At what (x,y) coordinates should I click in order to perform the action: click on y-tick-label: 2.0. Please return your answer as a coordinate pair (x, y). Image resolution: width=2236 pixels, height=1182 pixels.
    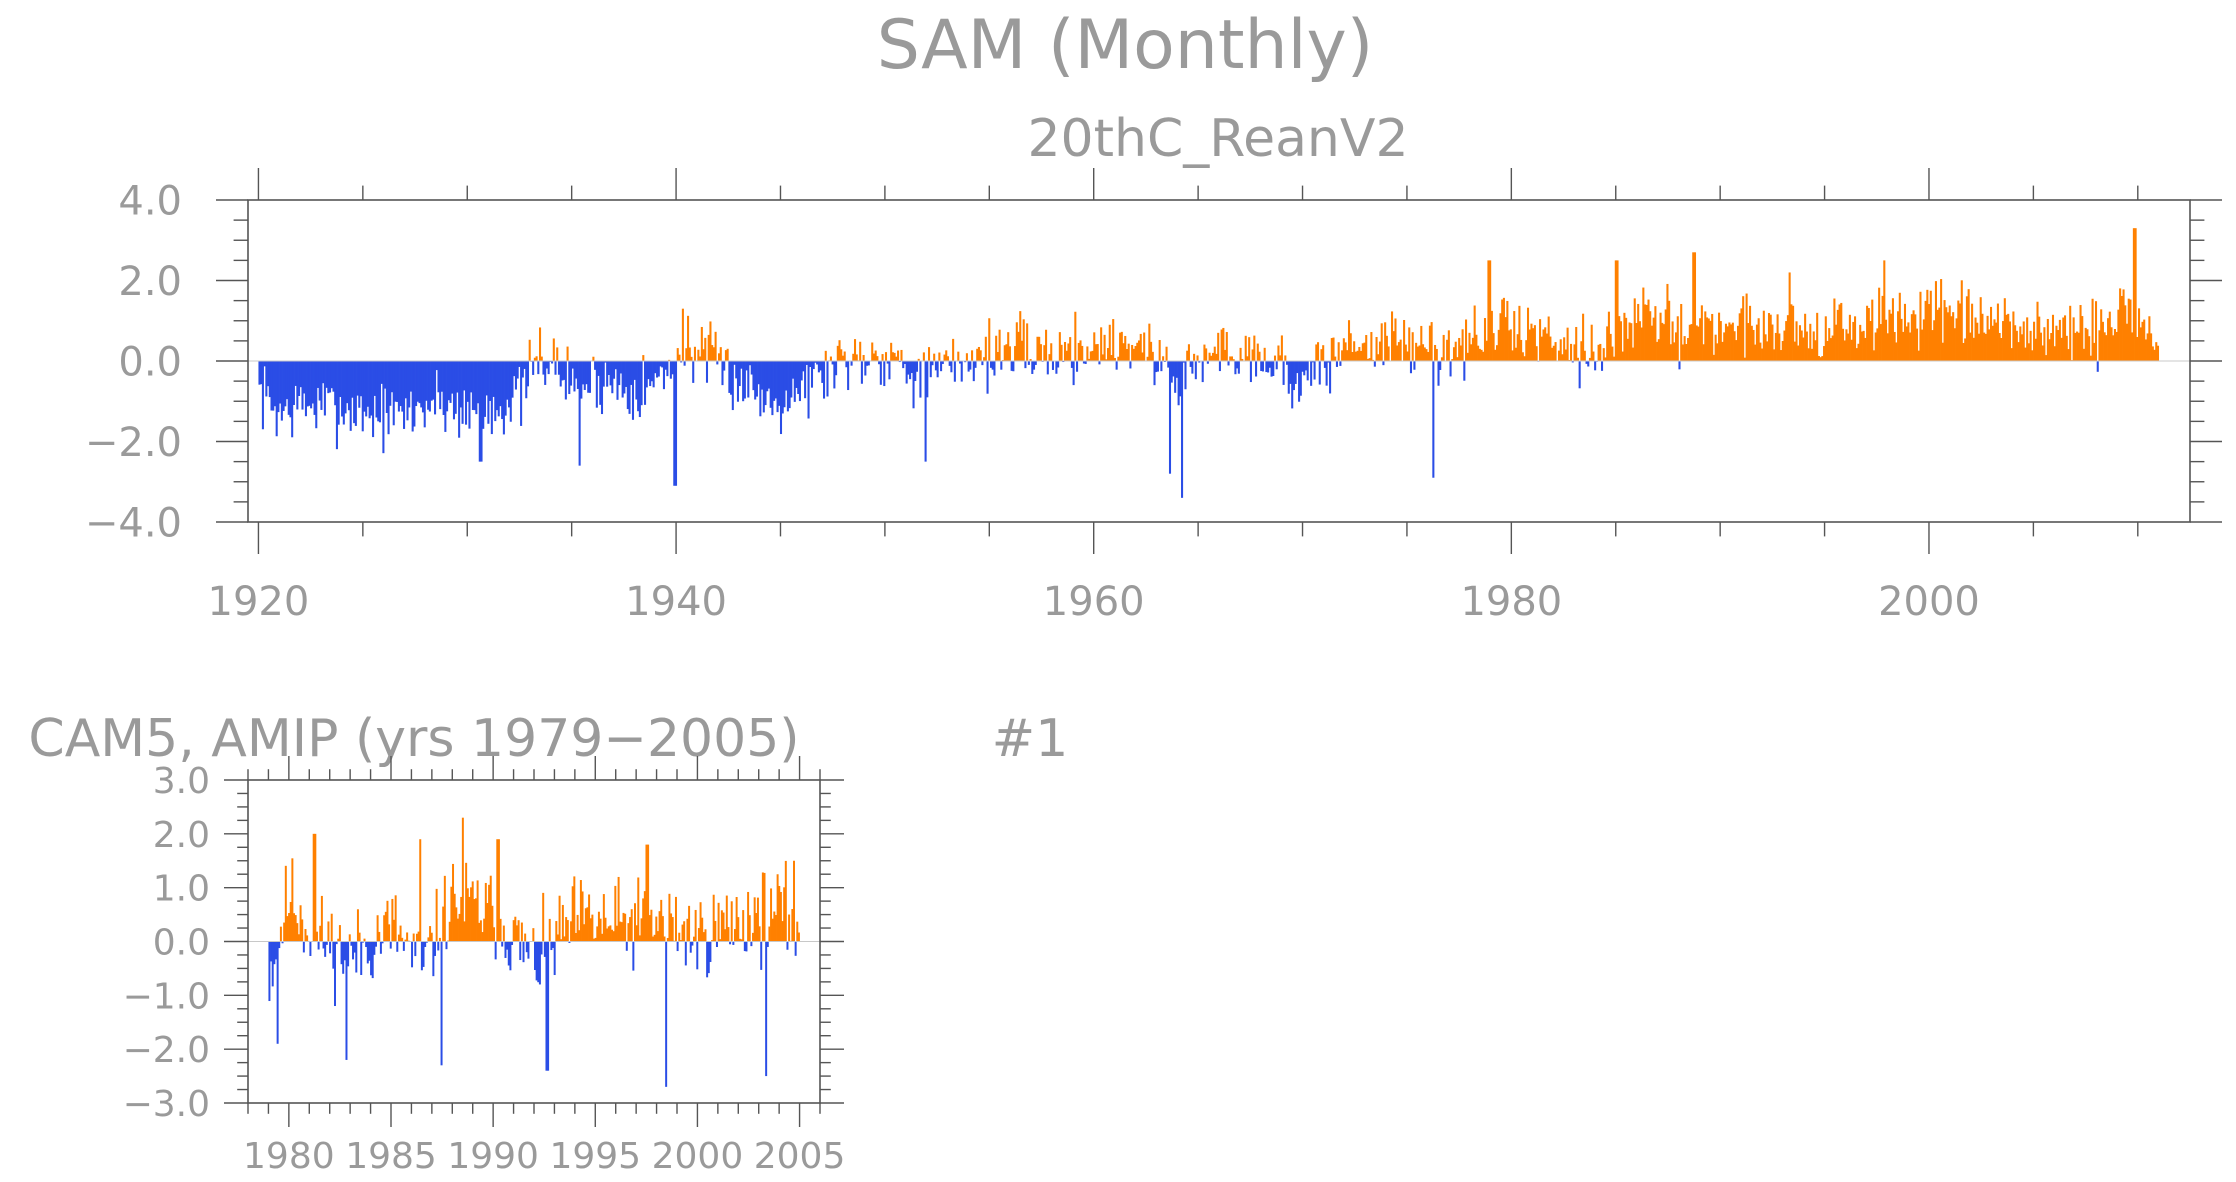
    Looking at the image, I should click on (181, 835).